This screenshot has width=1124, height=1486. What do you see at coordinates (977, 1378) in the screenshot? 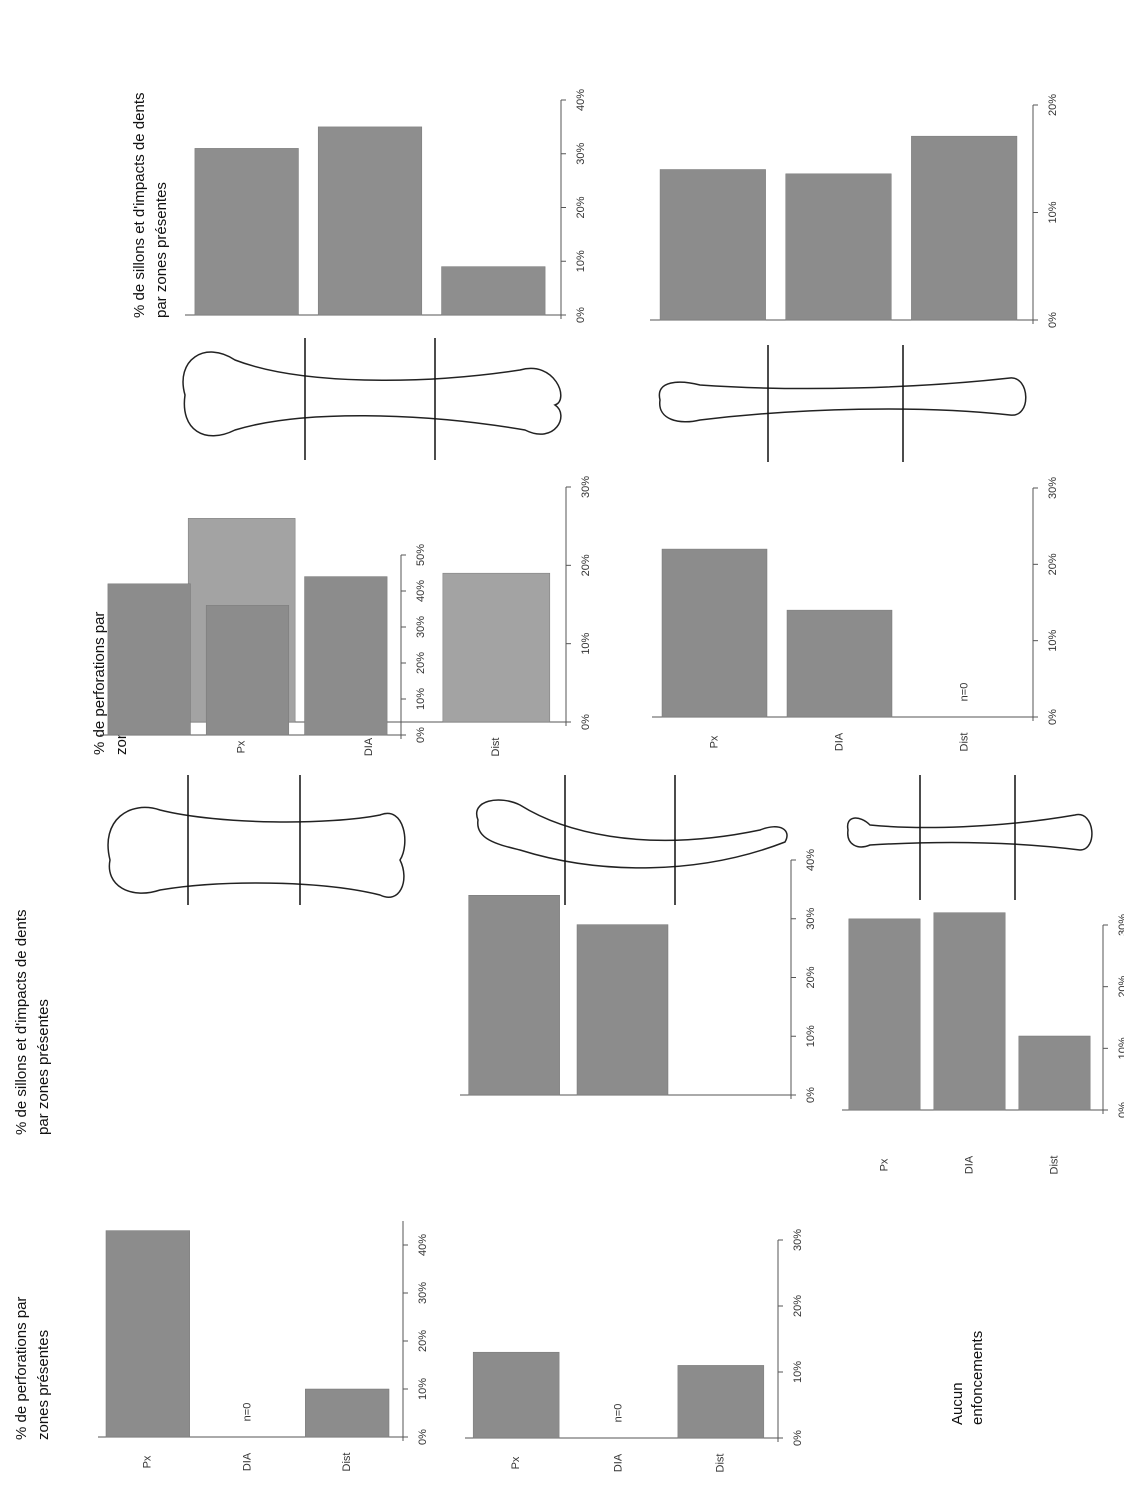
I see `note: enfoncements` at bounding box center [977, 1378].